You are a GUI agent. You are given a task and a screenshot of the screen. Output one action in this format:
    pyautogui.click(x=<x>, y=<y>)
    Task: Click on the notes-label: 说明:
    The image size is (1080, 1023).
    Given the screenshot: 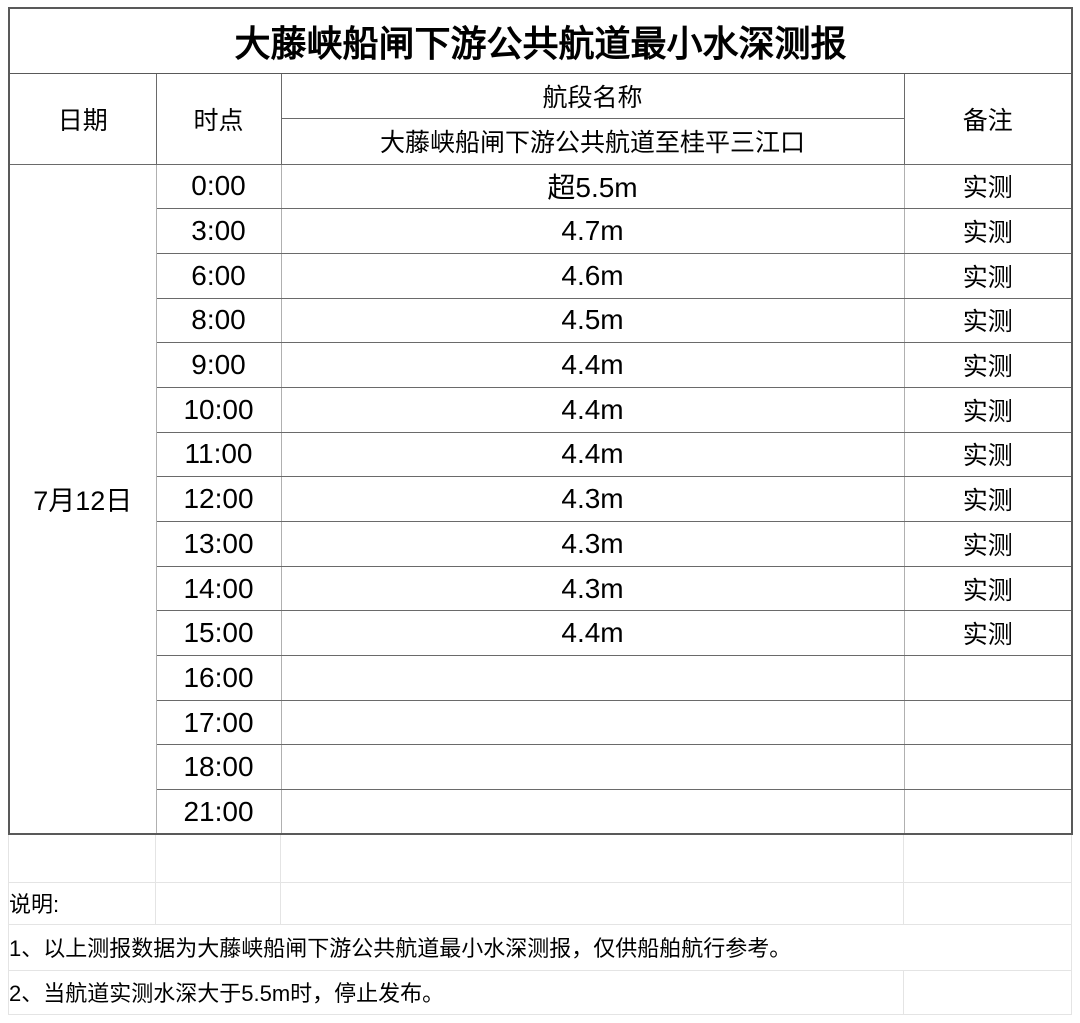 What is the action you would take?
    pyautogui.click(x=82, y=903)
    